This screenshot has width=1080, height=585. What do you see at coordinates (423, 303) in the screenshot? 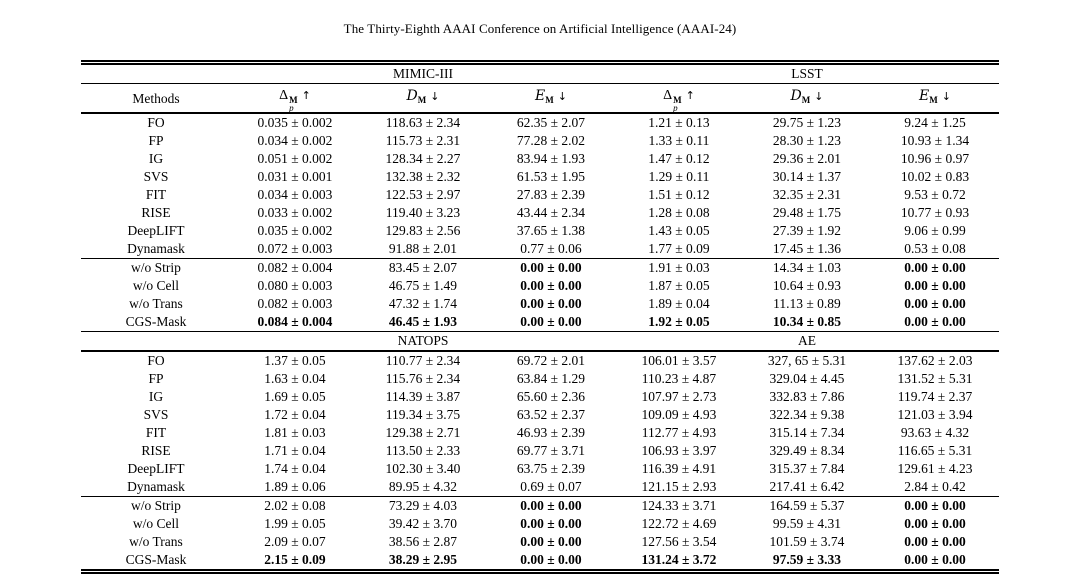
I see `value-cell: 47.32 ± 1.74` at bounding box center [423, 303].